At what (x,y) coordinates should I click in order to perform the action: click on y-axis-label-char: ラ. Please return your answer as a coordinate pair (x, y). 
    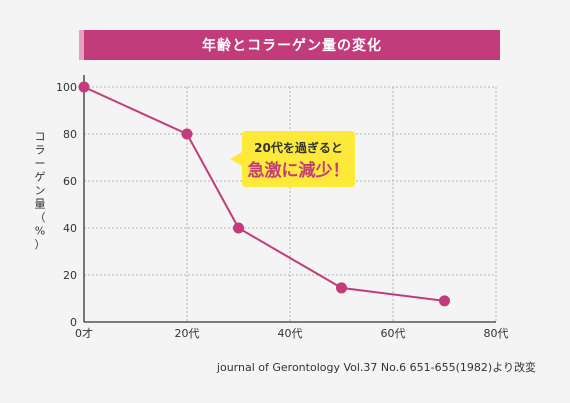
    Looking at the image, I should click on (40, 150).